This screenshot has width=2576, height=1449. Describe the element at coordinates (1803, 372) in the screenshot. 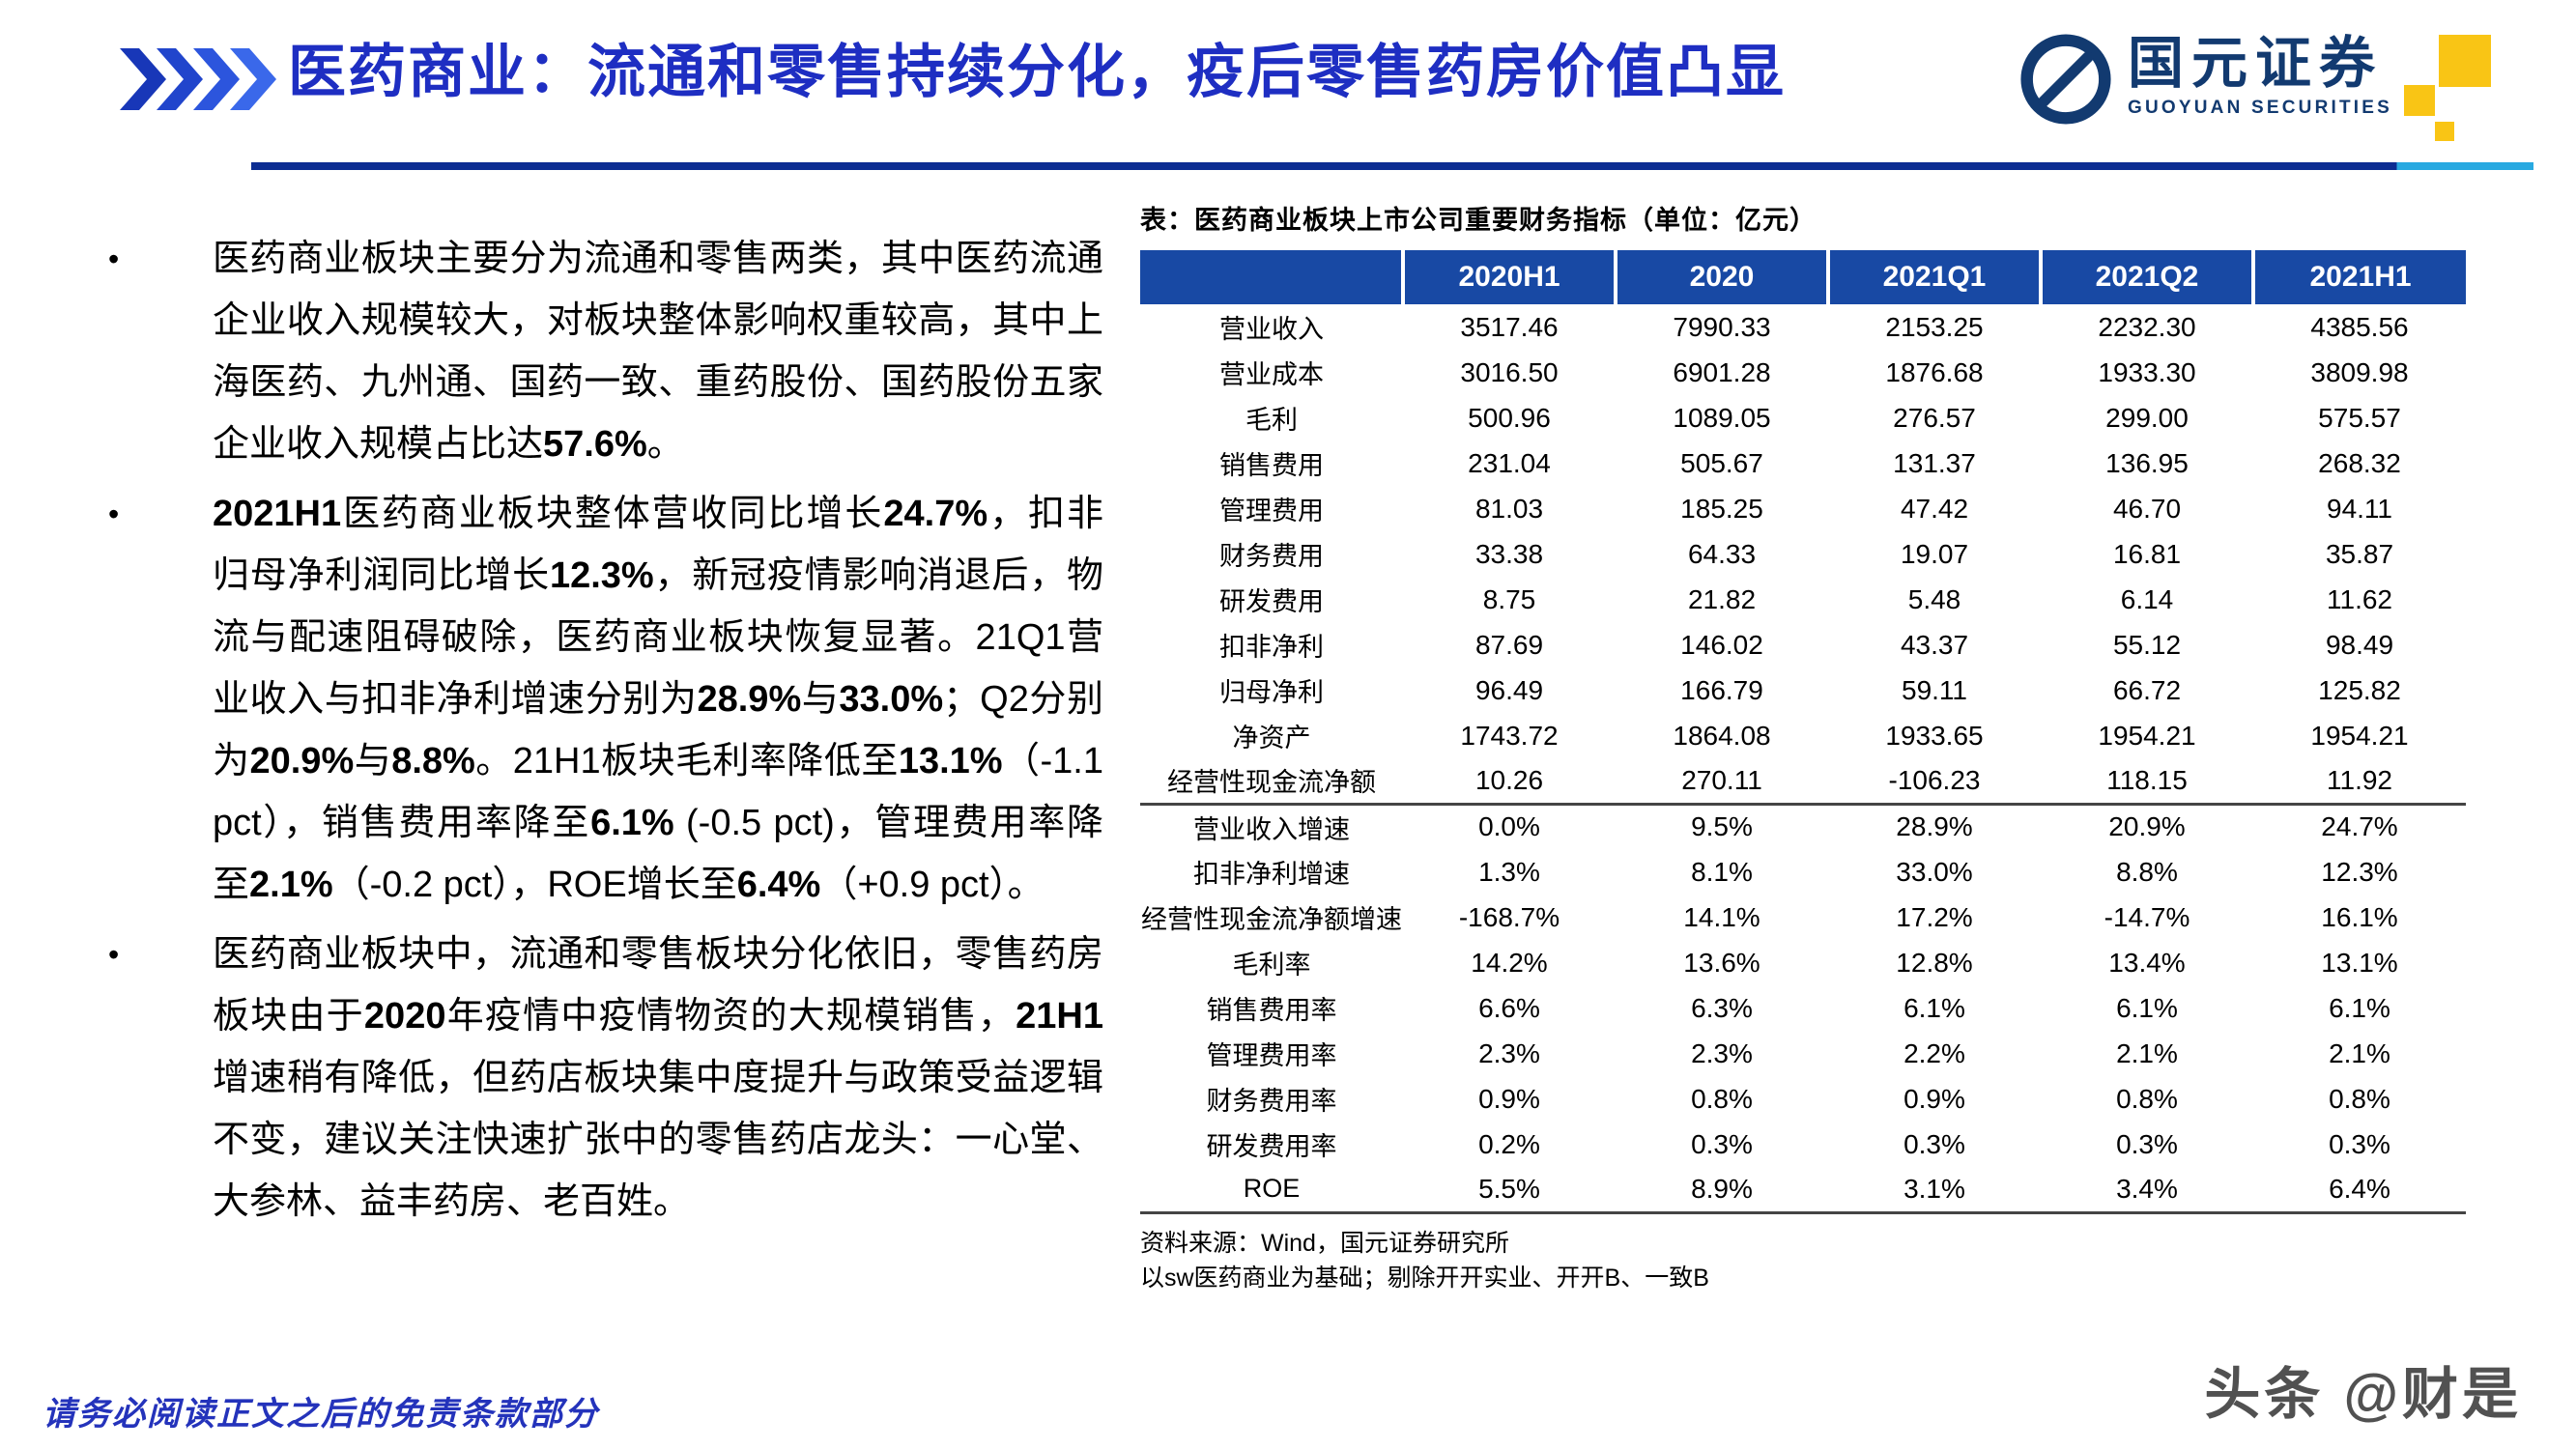

I see `table-row: 营业成本 3016.50 6901.28 1876.68 1933.30 3809.98` at that location.